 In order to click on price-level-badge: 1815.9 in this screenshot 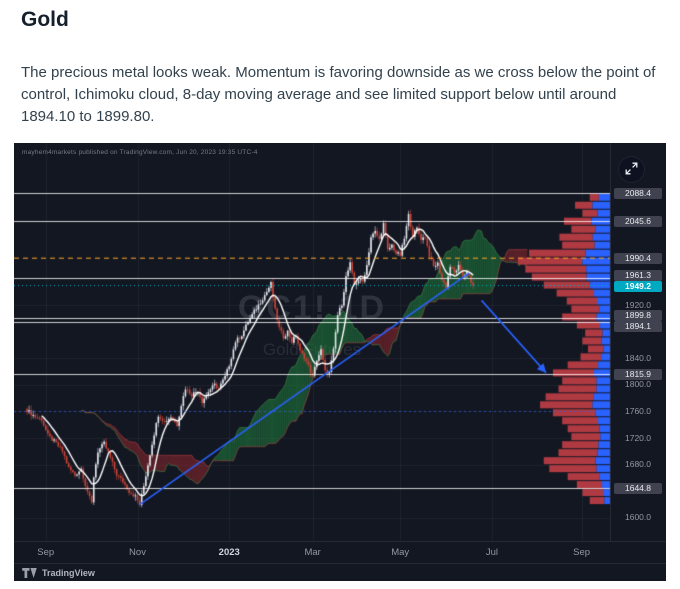, I will do `click(638, 374)`.